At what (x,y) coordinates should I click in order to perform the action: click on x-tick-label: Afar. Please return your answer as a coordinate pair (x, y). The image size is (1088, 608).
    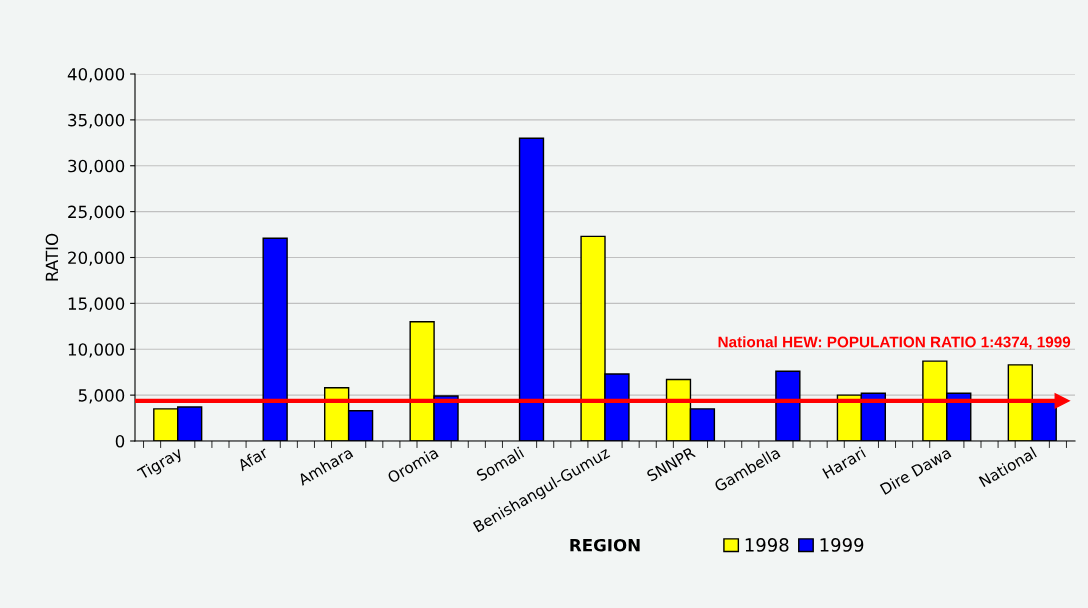
    Looking at the image, I should click on (253, 458).